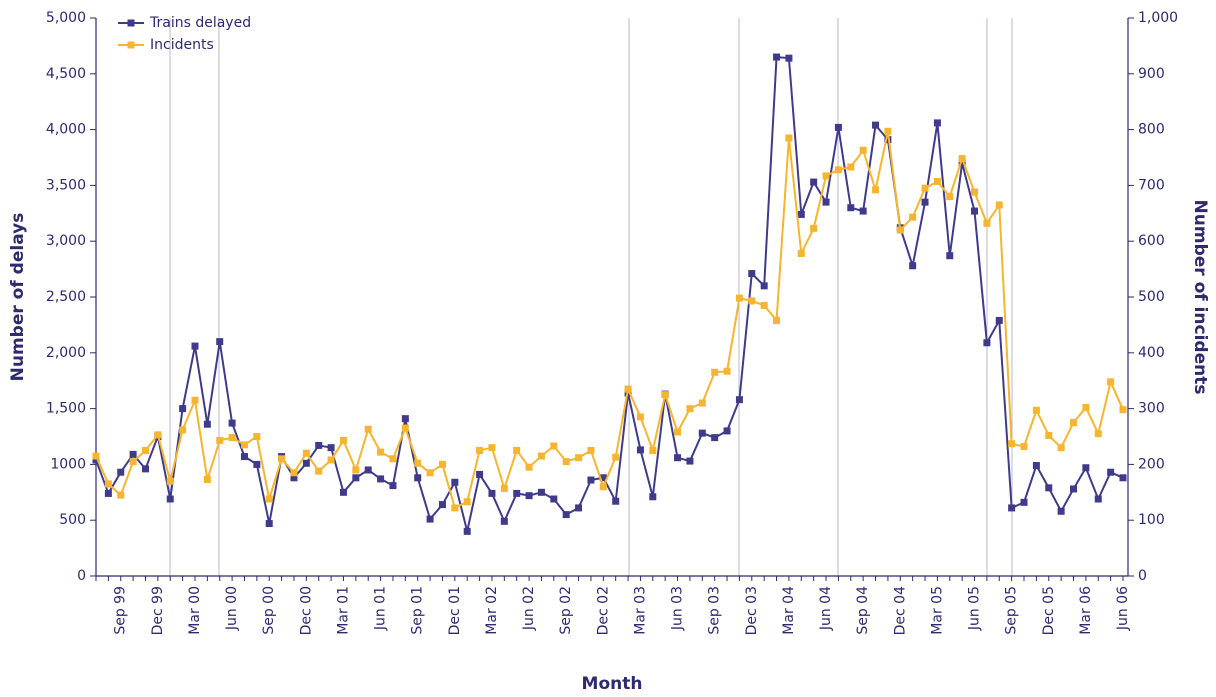  Describe the element at coordinates (121, 610) in the screenshot. I see `x-tick-label: Sep 99` at that location.